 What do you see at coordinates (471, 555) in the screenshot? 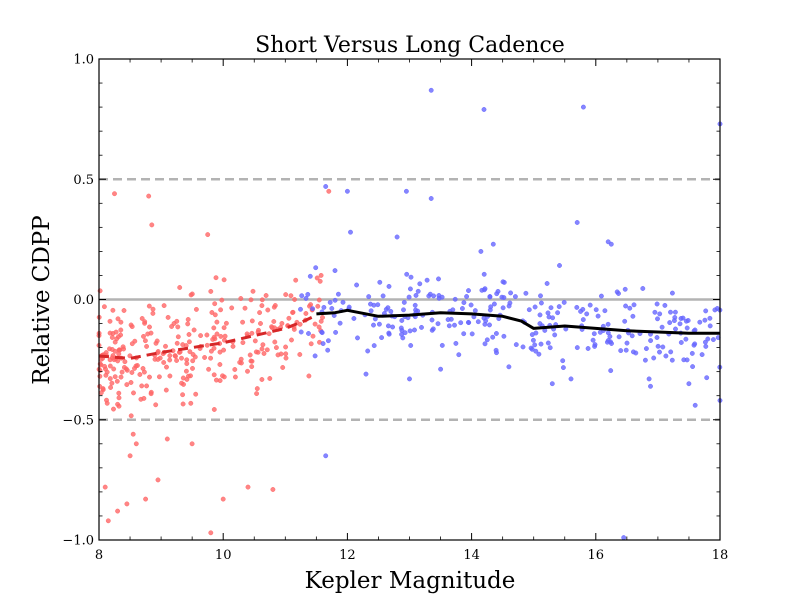
I see `x-tick-label-3: 14` at bounding box center [471, 555].